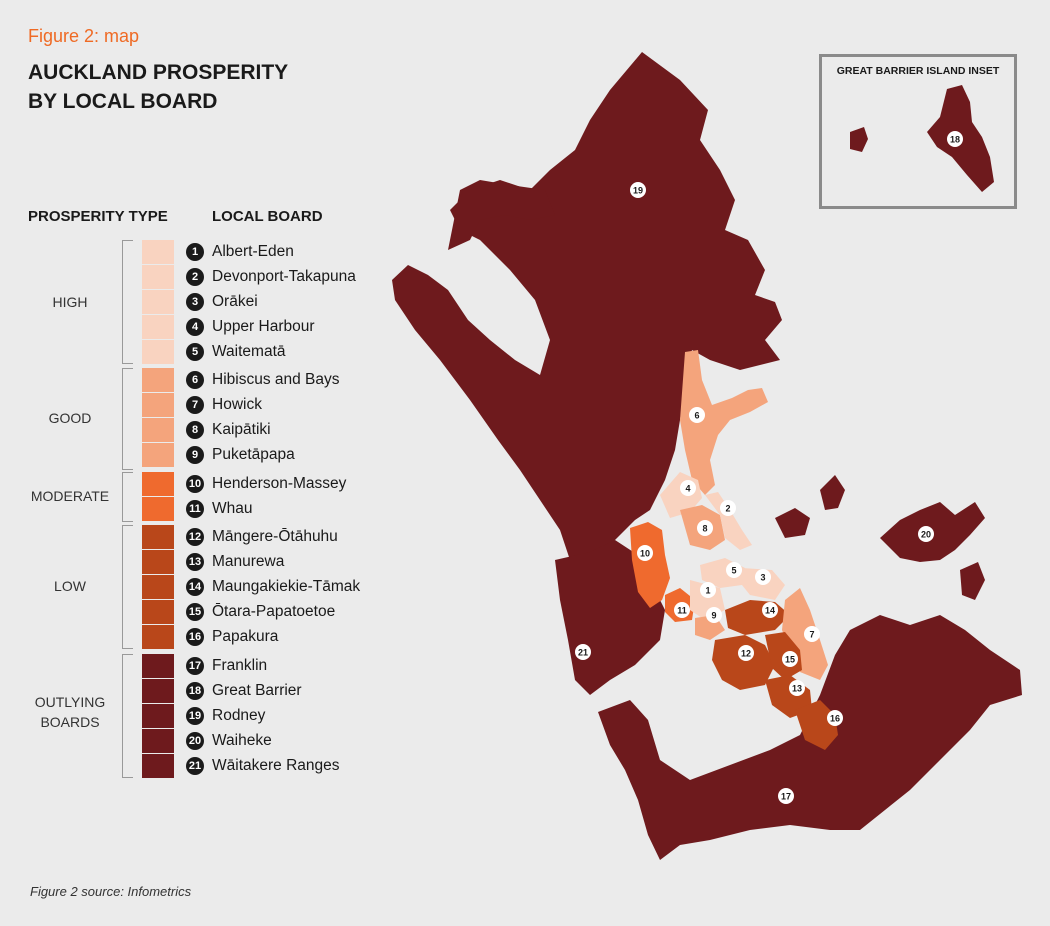  Describe the element at coordinates (210, 587) in the screenshot. I see `legend-row: 14 Maungakiekie-Tāmak` at that location.